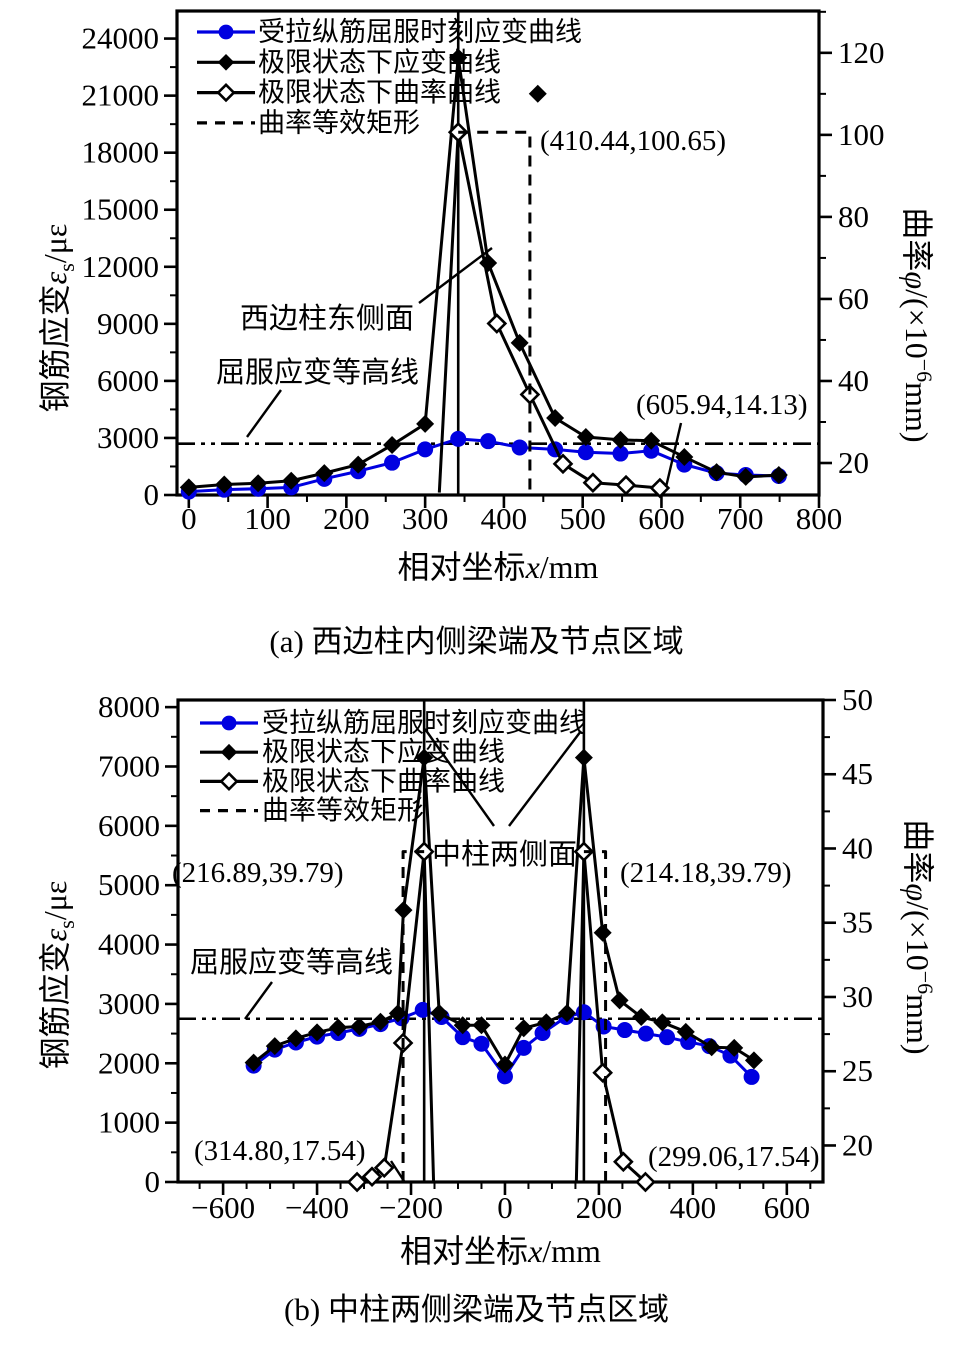 The image size is (953, 1369). What do you see at coordinates (121, 95) in the screenshot?
I see `yleft-tick-label: 21000` at bounding box center [121, 95].